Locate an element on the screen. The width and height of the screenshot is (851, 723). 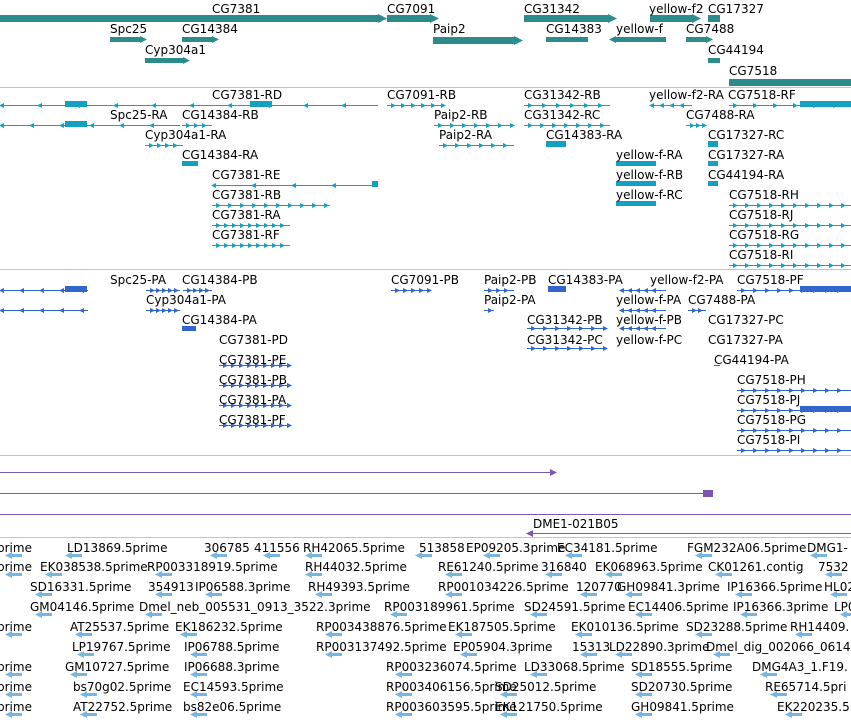
alignment-end is located at coordinates (708, 493).